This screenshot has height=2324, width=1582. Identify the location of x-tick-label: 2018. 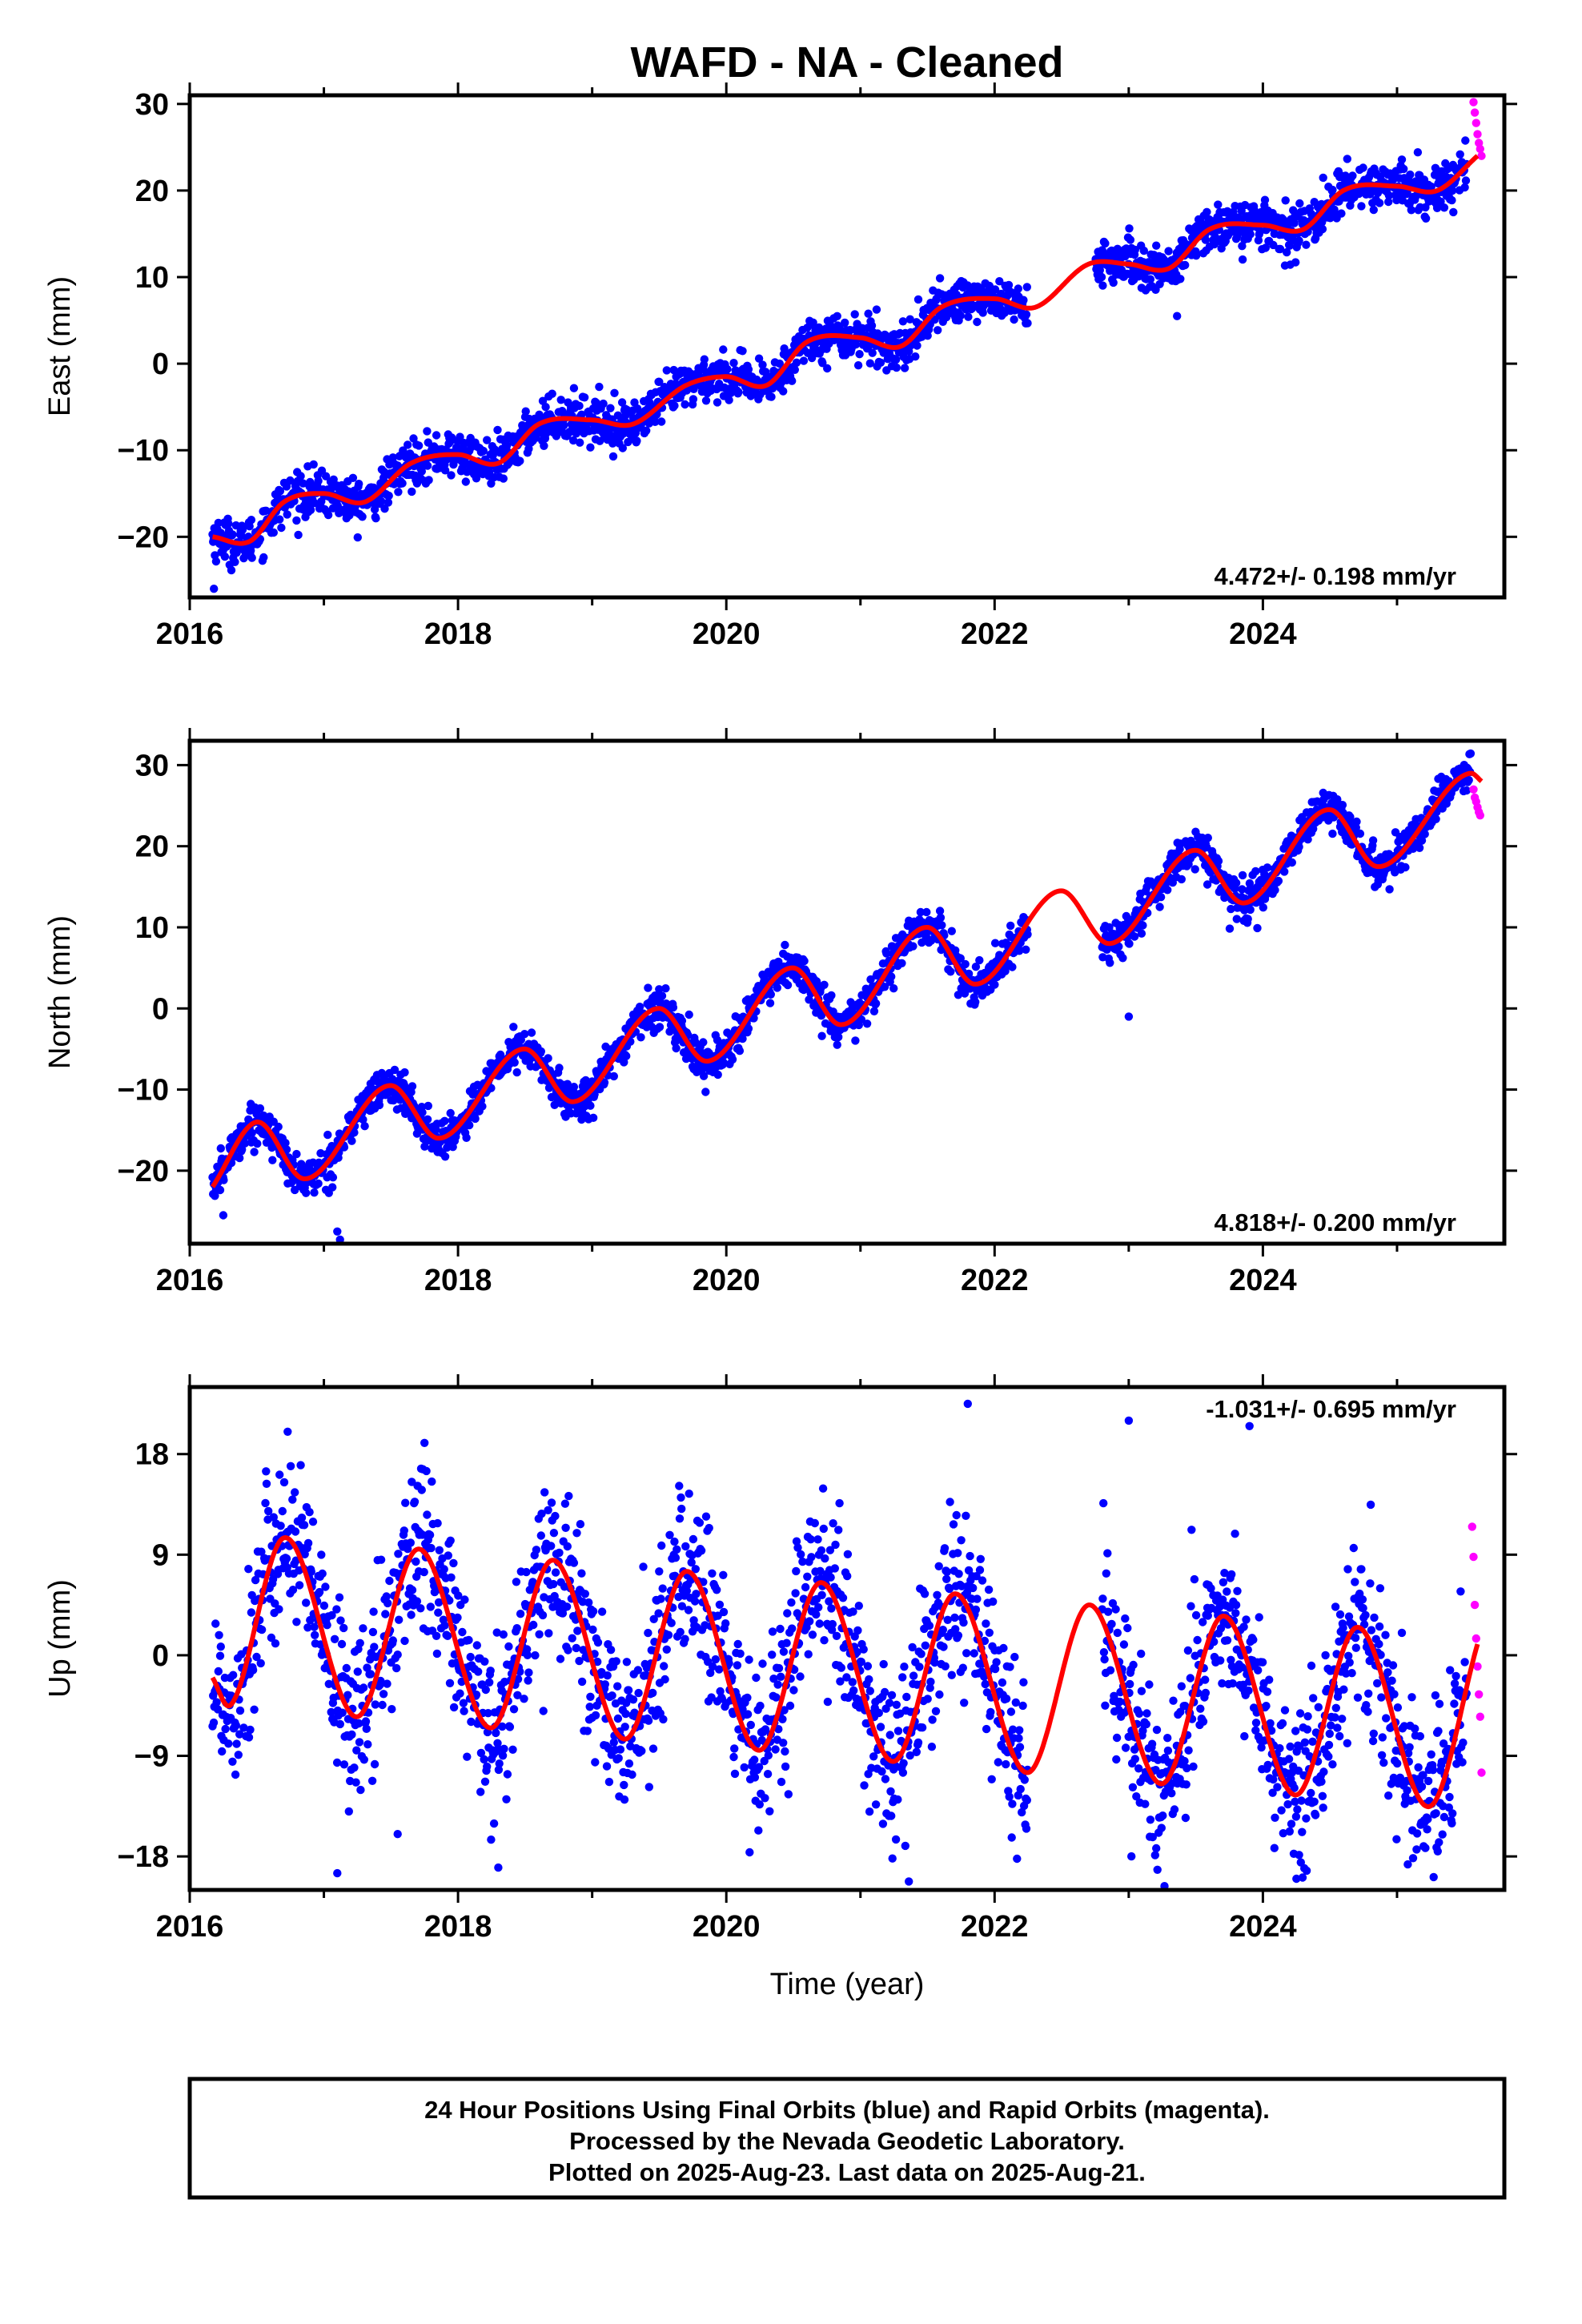
(458, 634).